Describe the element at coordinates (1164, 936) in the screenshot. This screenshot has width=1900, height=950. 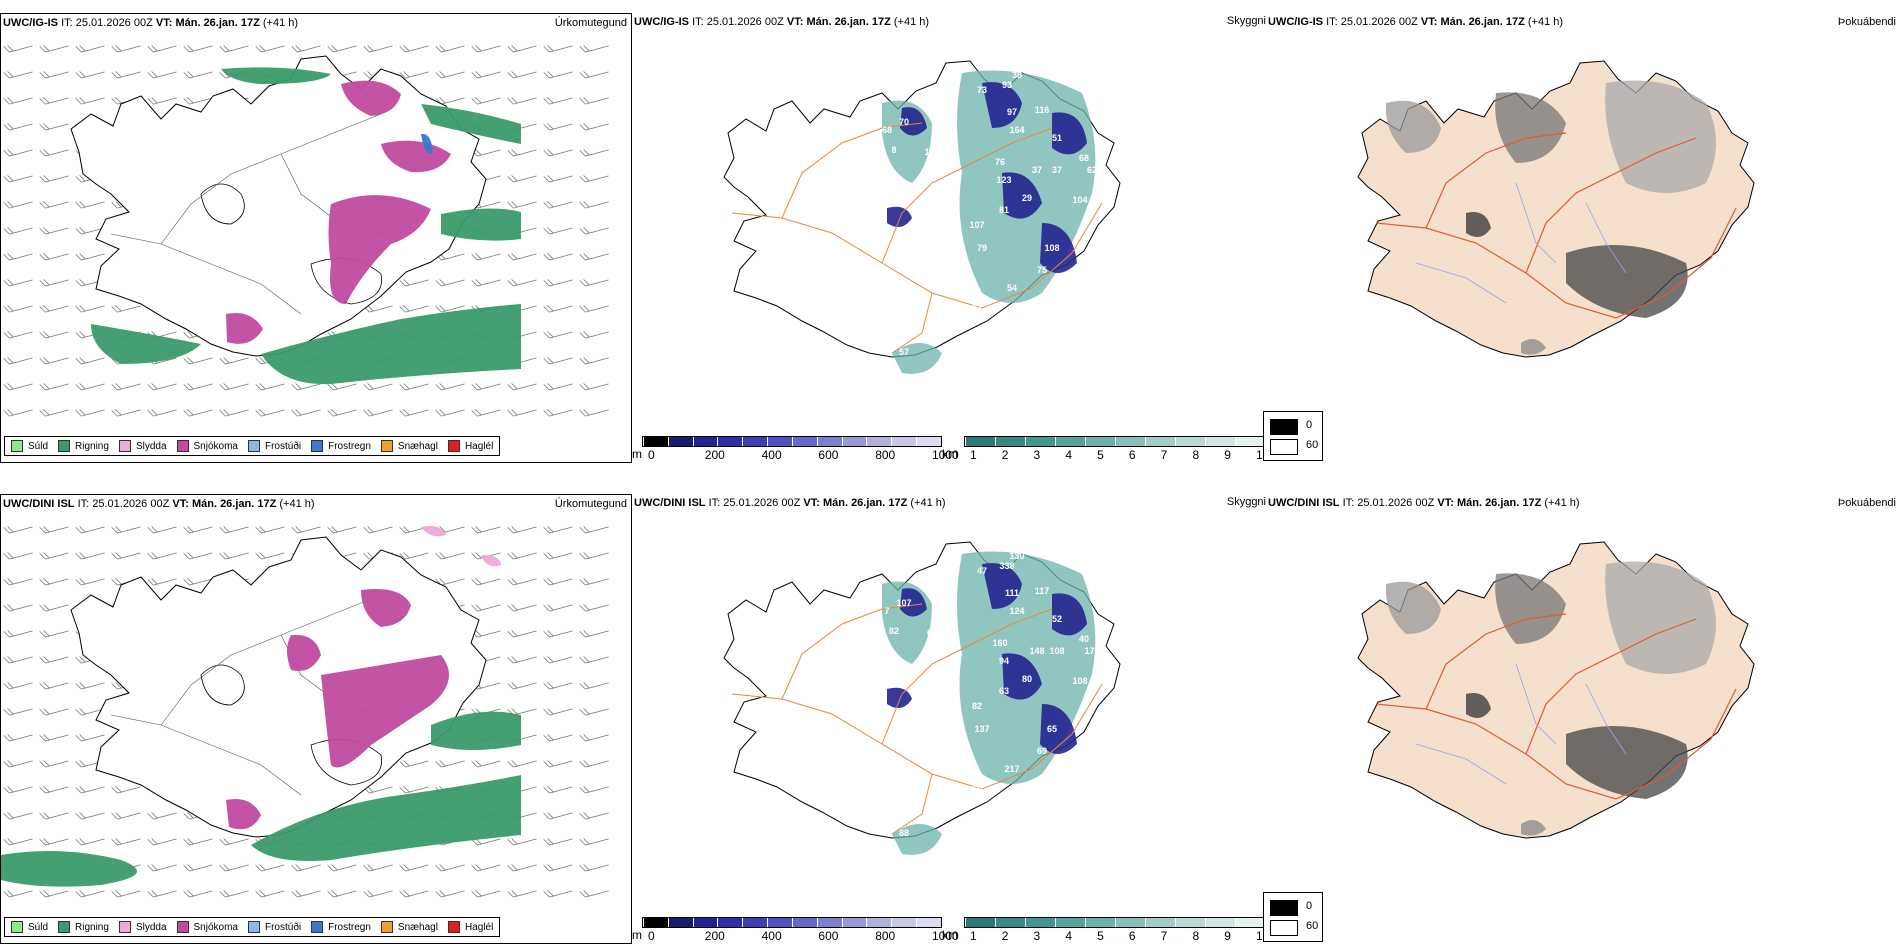
I see `colorbar-tick: 7` at that location.